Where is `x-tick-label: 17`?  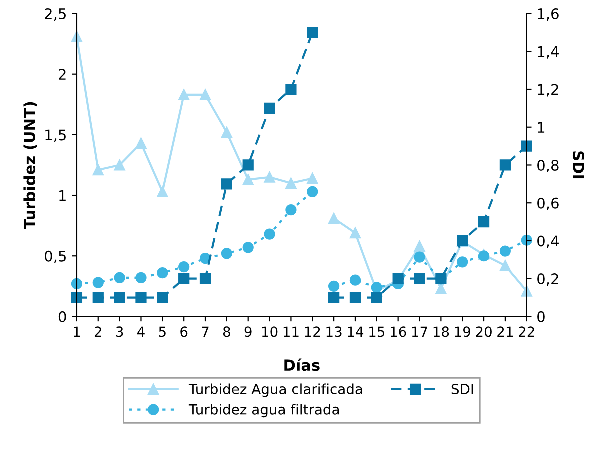
x-tick-label: 17 is located at coordinates (420, 331).